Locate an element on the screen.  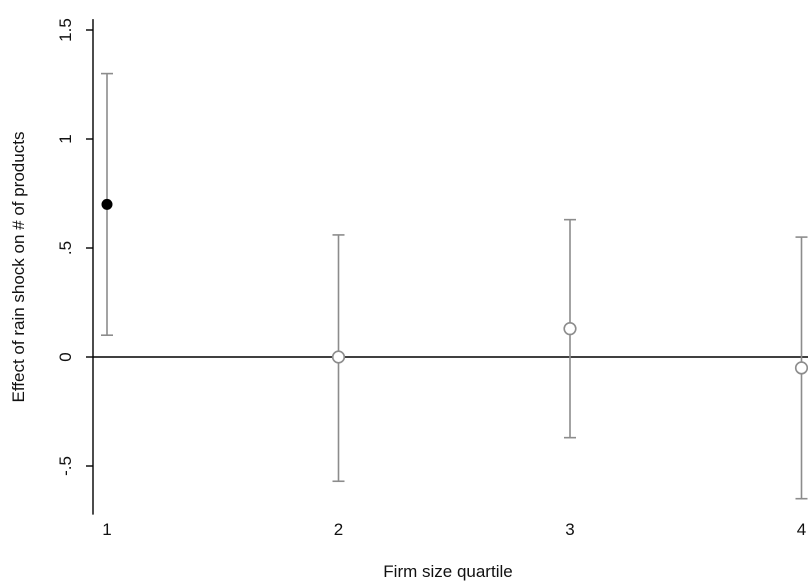
y-tick-label: 1.5 is located at coordinates (65, 30).